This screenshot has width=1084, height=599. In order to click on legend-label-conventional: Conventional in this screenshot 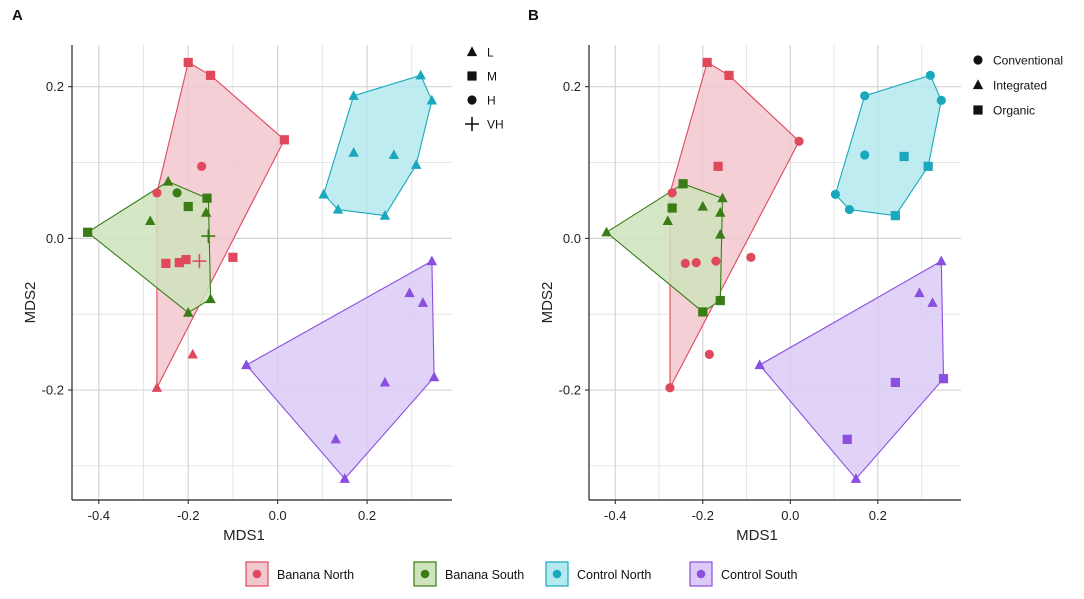, I will do `click(1028, 61)`.